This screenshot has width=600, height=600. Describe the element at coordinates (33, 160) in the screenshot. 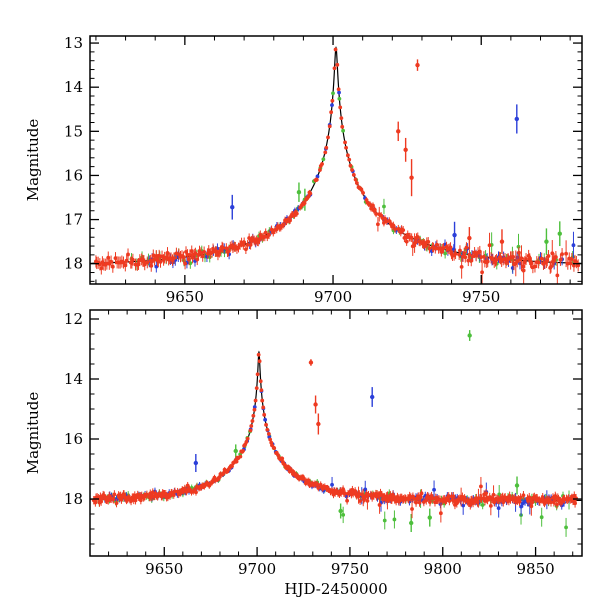

I see `y-axis-label-top: Magnitude` at that location.